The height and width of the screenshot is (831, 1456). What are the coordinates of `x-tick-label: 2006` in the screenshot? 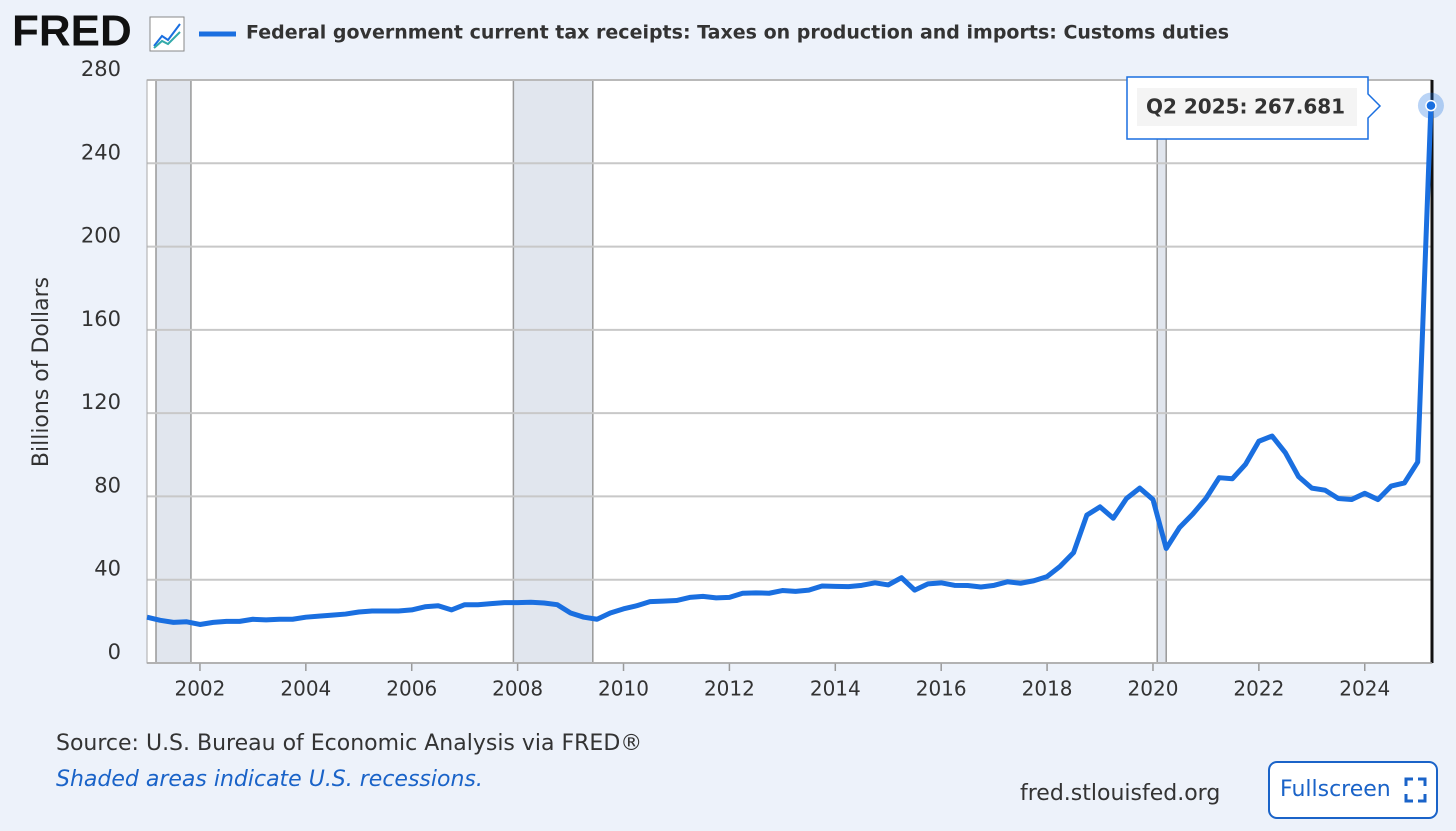 It's located at (411, 689).